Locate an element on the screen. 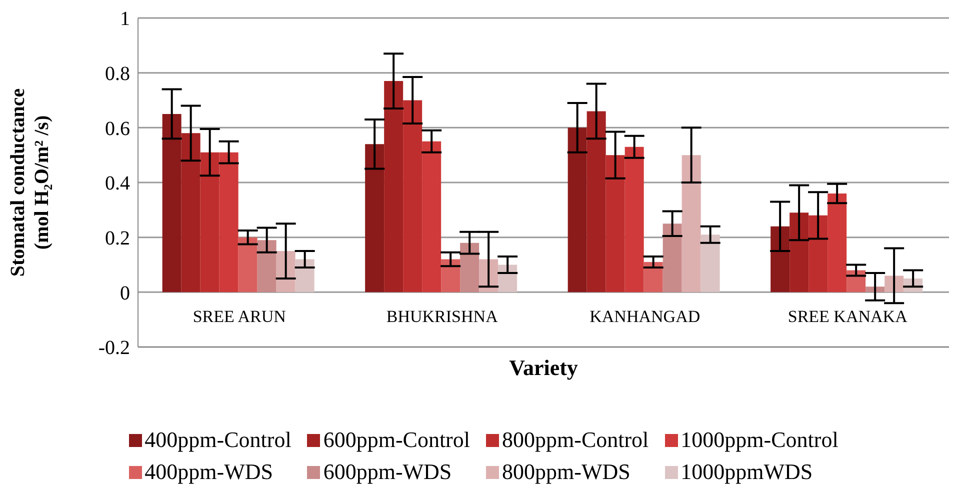 The image size is (961, 493). x-tick-label: SREE ARUN is located at coordinates (239, 316).